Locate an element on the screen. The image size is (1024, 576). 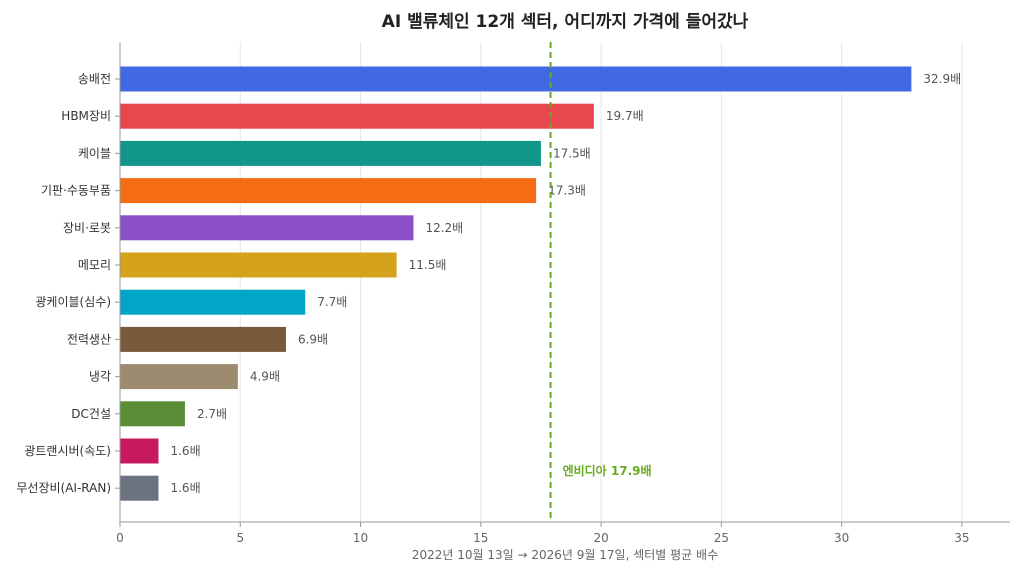
x-tick-label: 25 is located at coordinates (721, 538).